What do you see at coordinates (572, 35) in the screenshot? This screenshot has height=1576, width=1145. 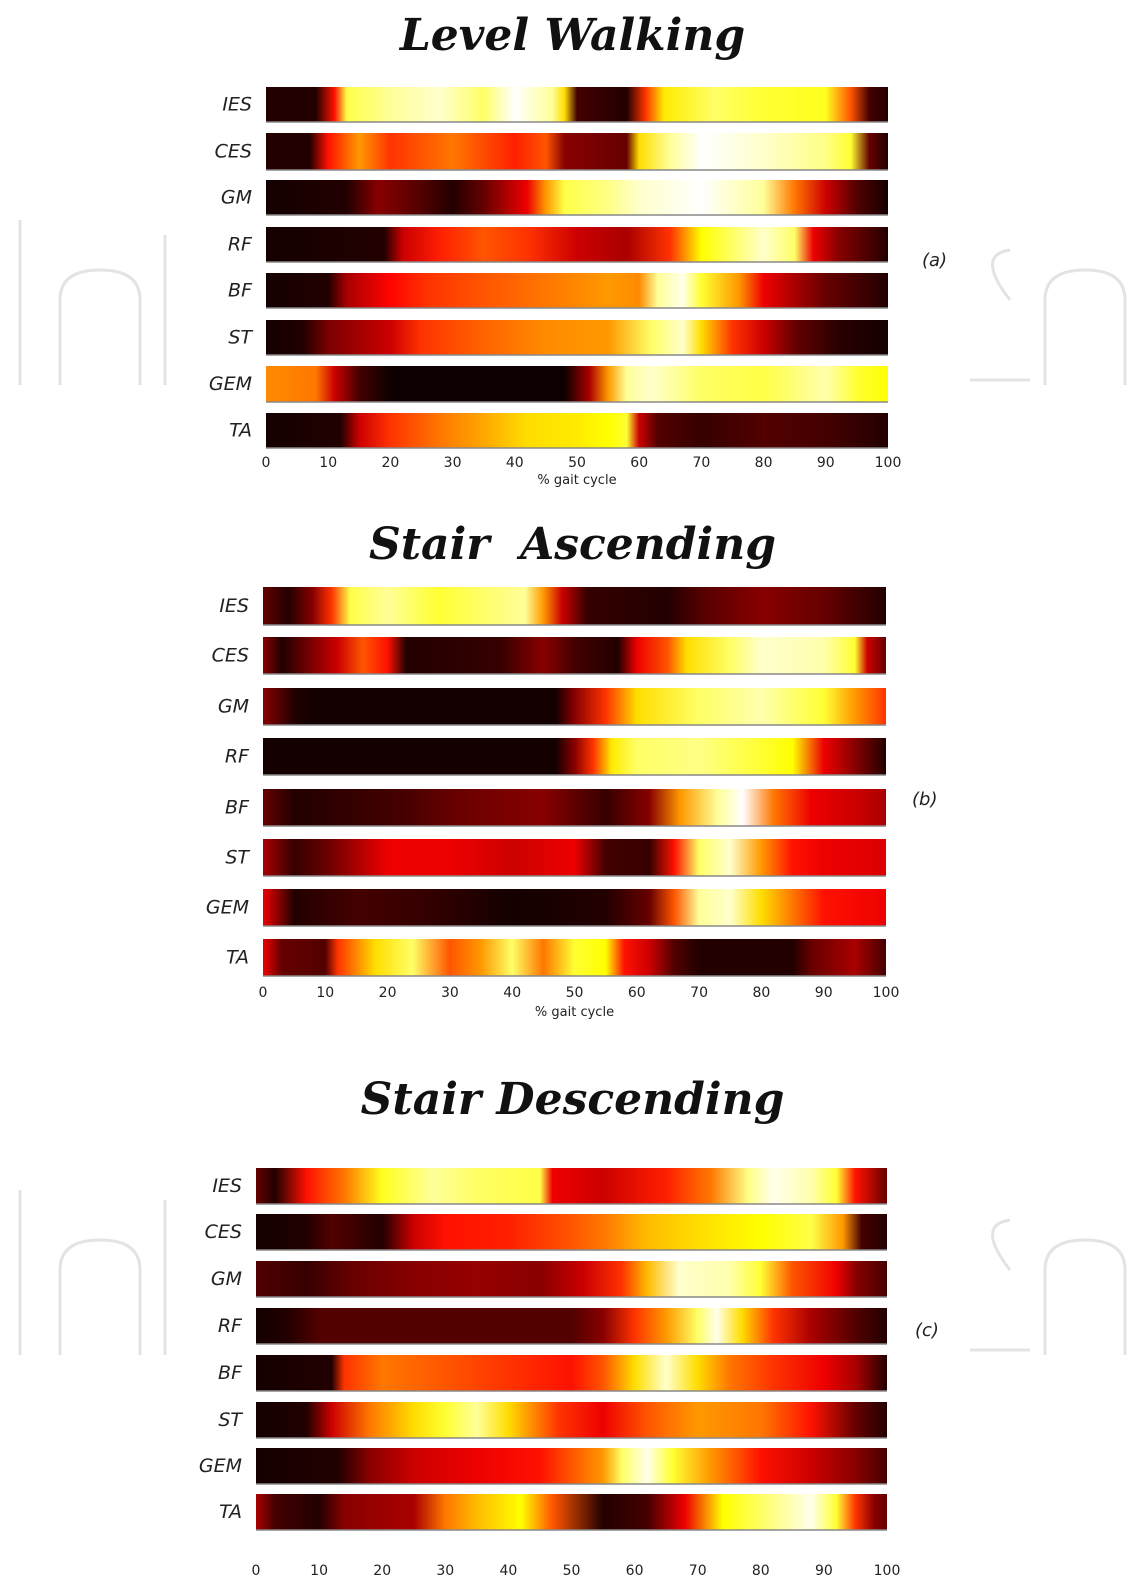 I see `chart-title-level-walking: Level Walking` at bounding box center [572, 35].